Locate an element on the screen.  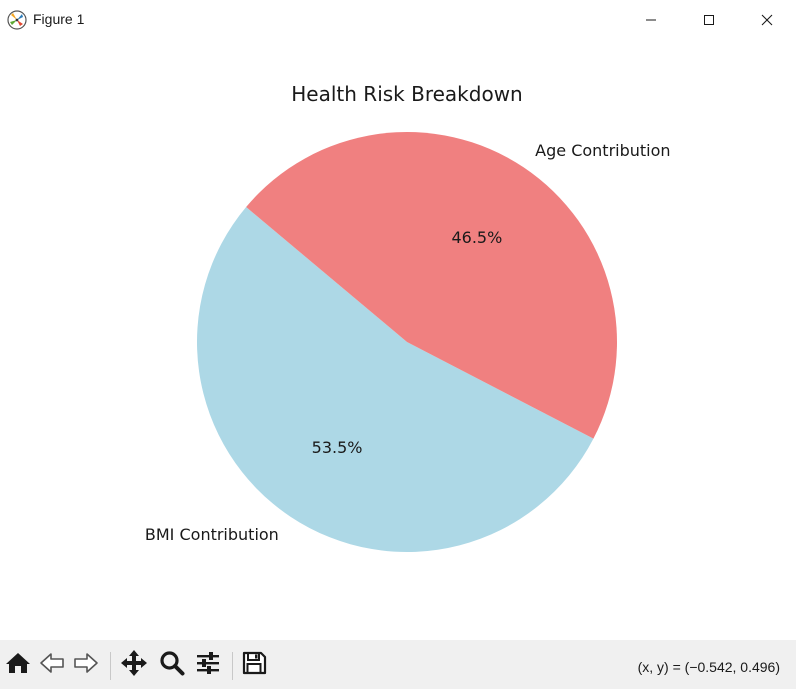
maximize-icon is located at coordinates (709, 20).